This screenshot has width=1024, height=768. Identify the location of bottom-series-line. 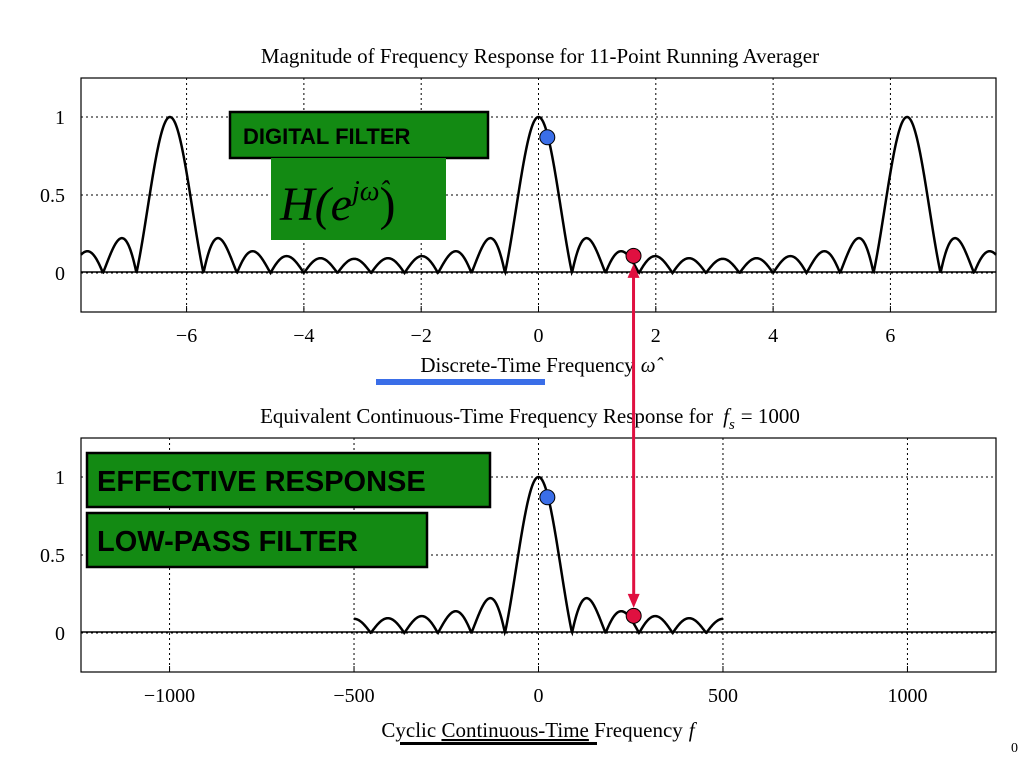
(538, 556).